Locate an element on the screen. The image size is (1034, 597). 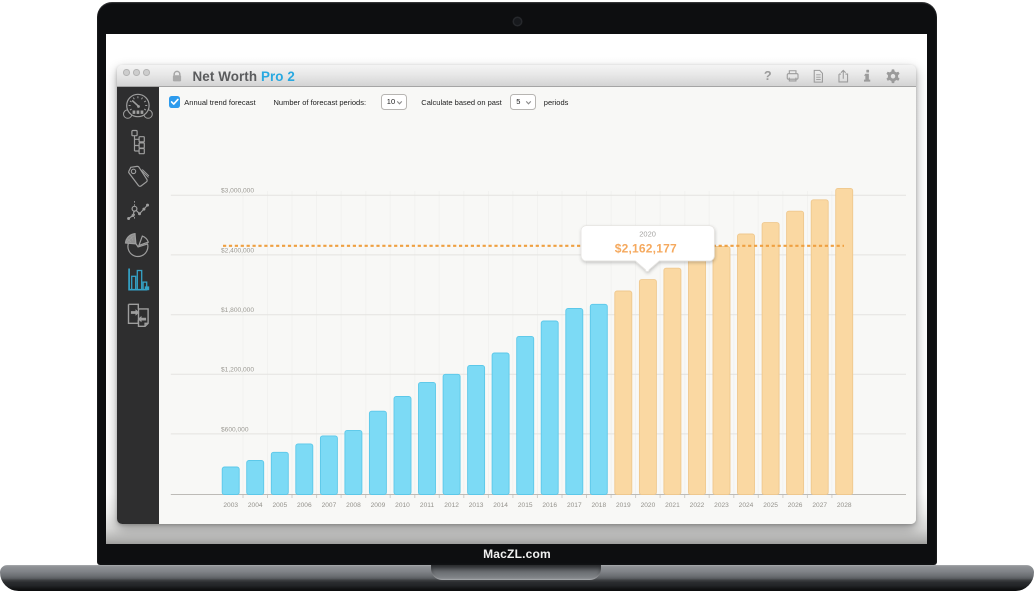
svg-text: 2011 is located at coordinates (427, 505).